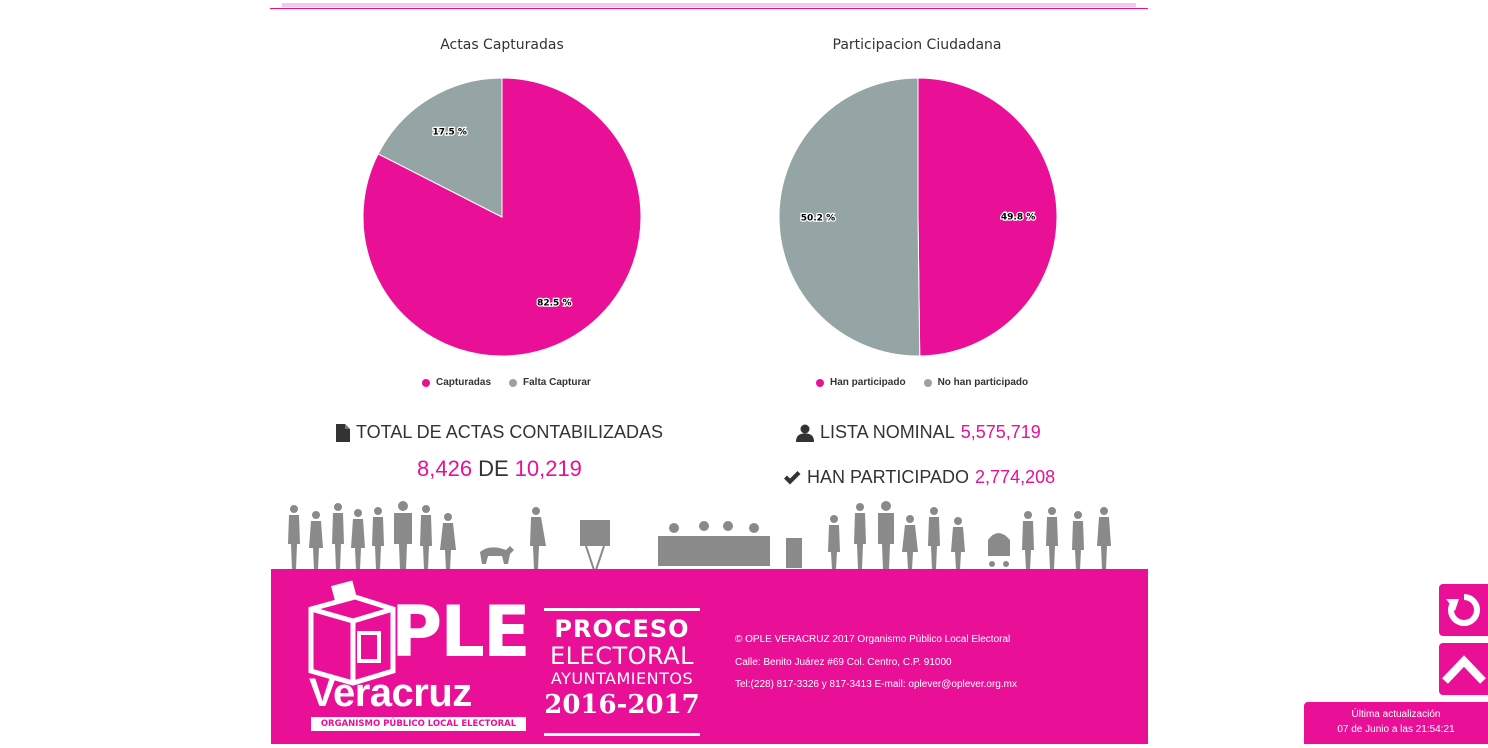 The width and height of the screenshot is (1488, 748). What do you see at coordinates (506, 382) in the screenshot?
I see `actas-legend: Capturadas Falta Capturar` at bounding box center [506, 382].